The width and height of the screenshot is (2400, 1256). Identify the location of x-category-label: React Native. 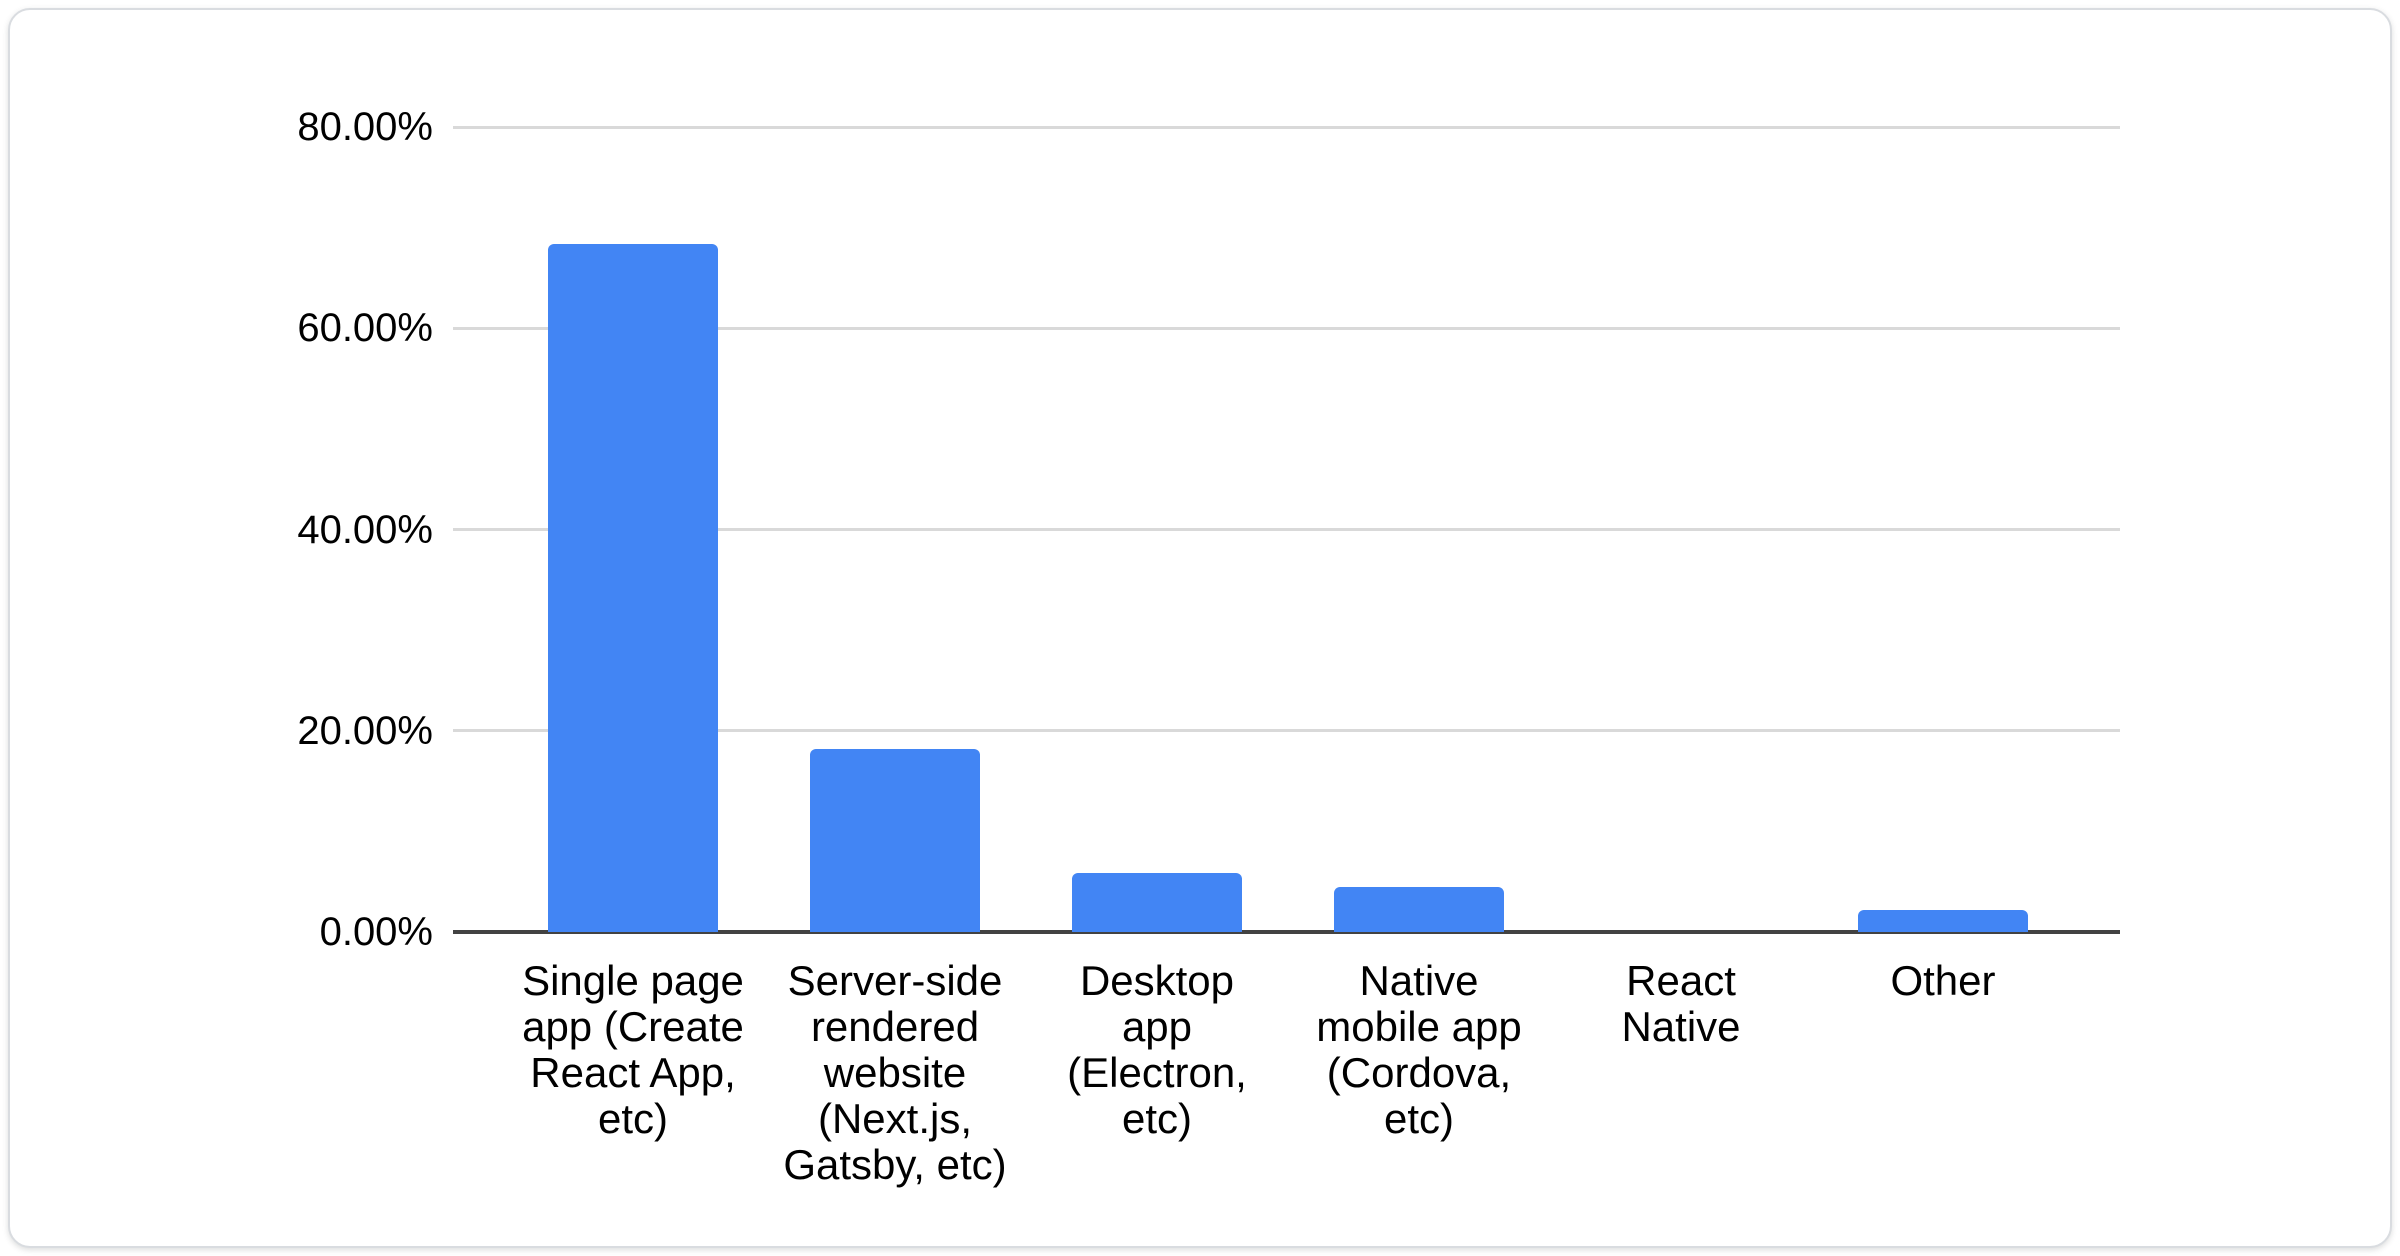
(1681, 1003).